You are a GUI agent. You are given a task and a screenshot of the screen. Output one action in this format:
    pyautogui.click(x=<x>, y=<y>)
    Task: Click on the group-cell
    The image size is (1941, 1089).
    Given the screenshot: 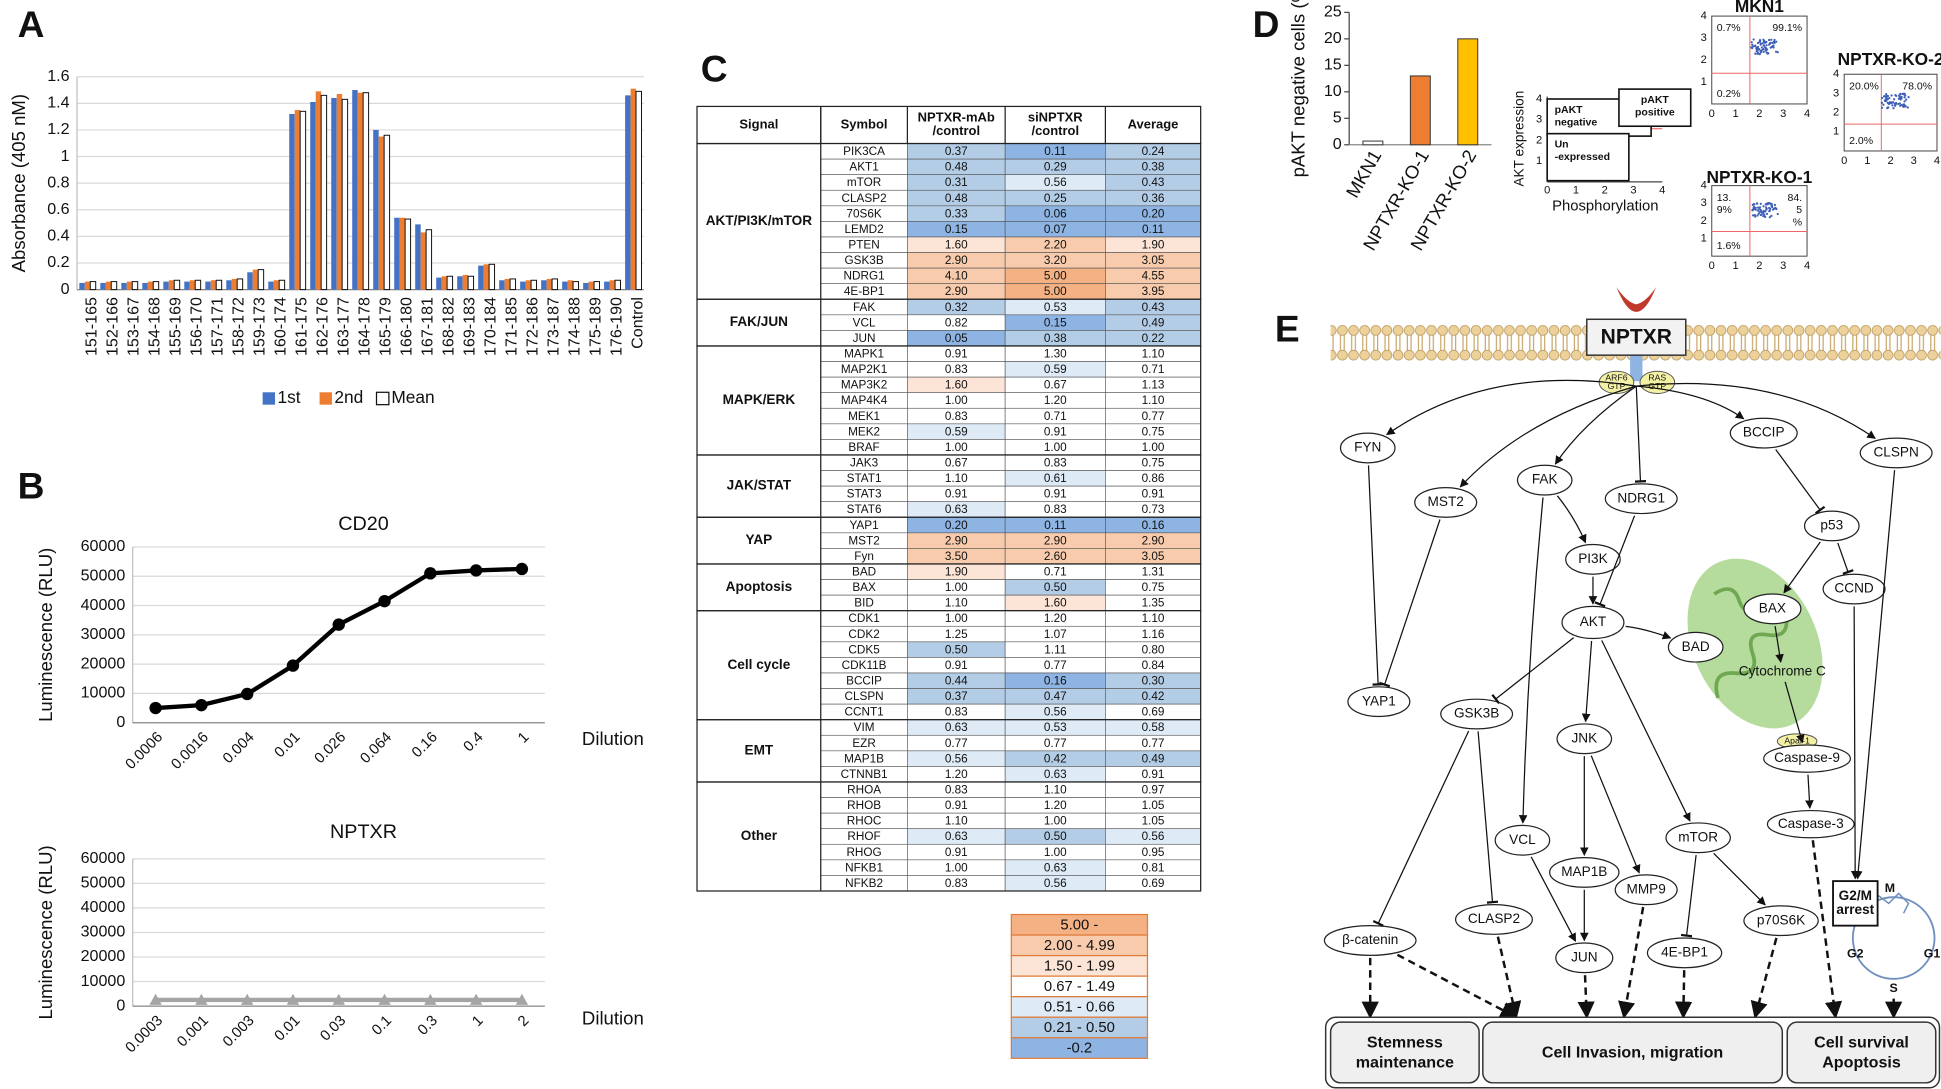 What is the action you would take?
    pyautogui.click(x=949, y=836)
    